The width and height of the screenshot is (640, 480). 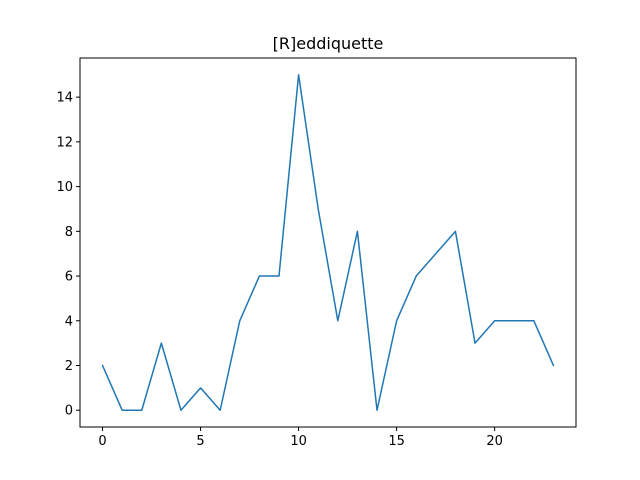 I want to click on y-tick-label: 4, so click(x=69, y=321).